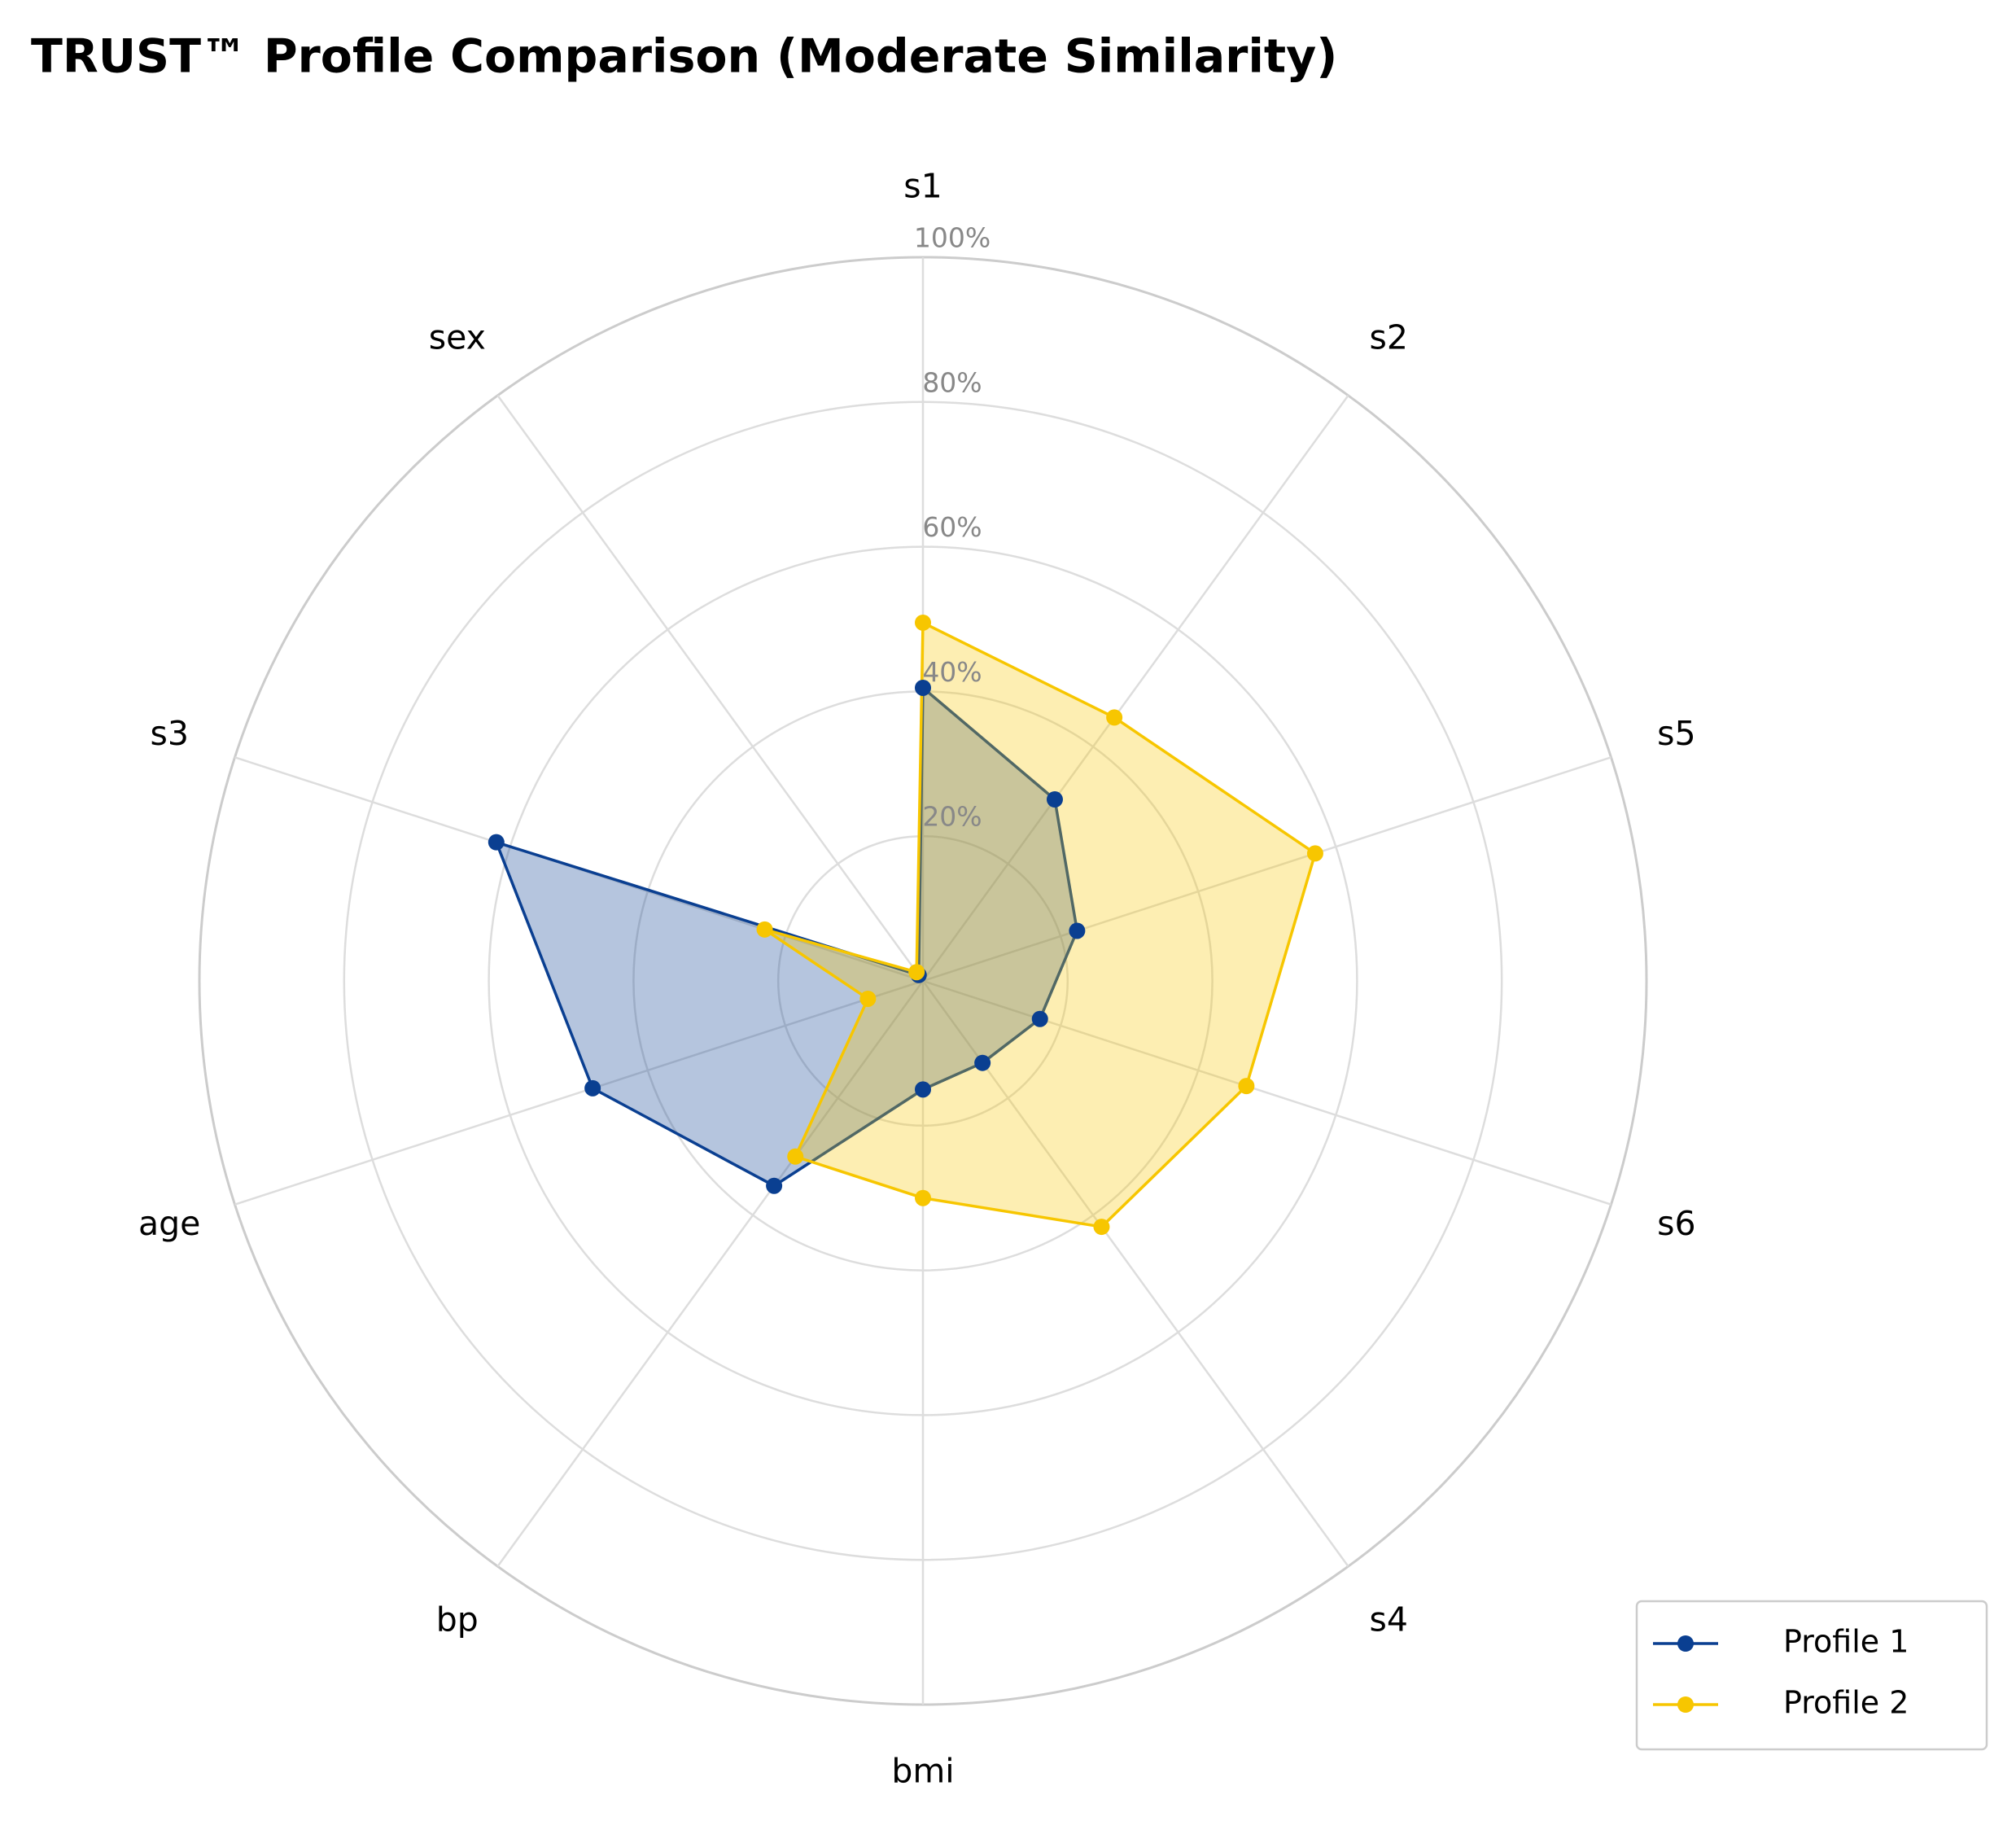  What do you see at coordinates (457, 1619) in the screenshot?
I see `category-label: bp` at bounding box center [457, 1619].